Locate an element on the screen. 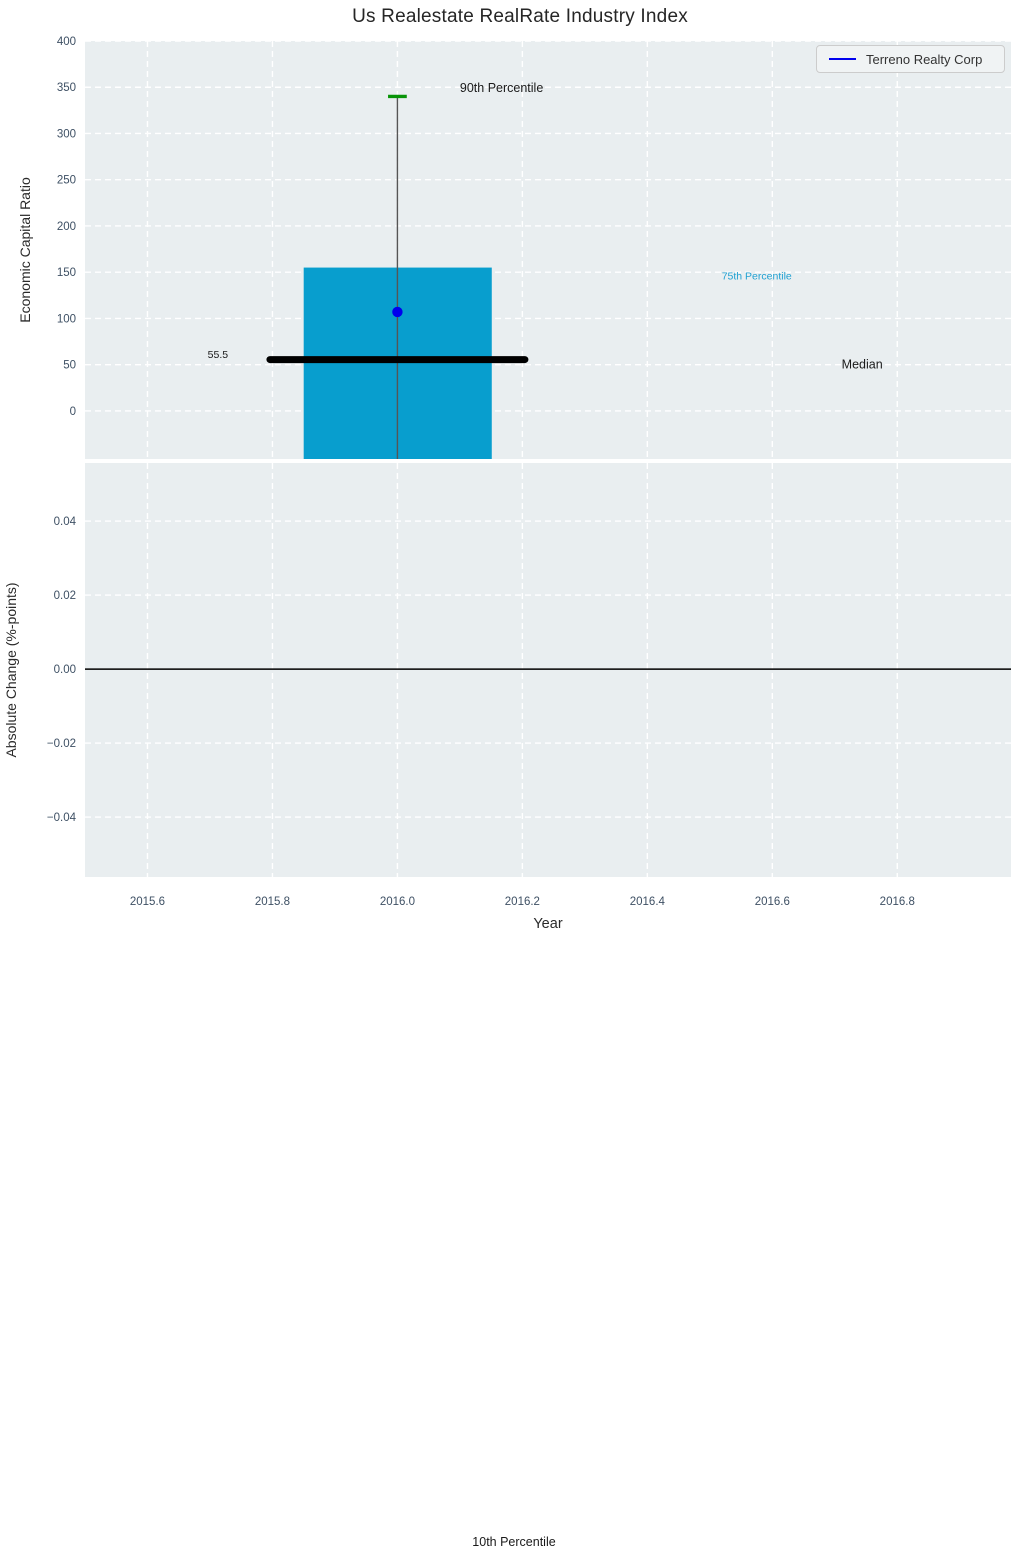 The image size is (1025, 1558). ytick-label-bottom: 0.00 is located at coordinates (65, 670).